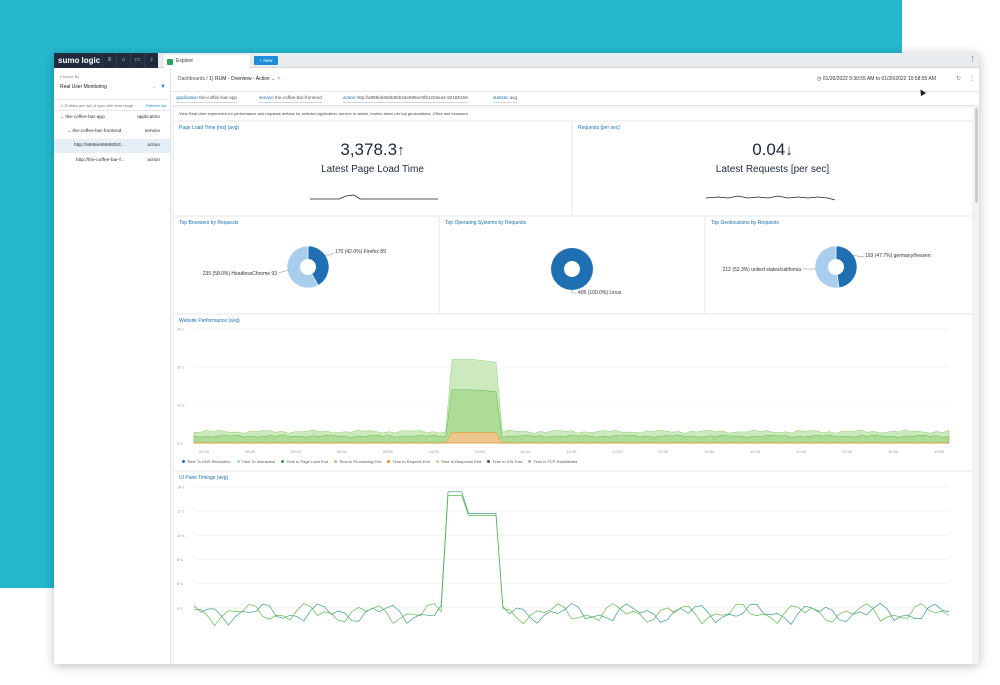 Image resolution: width=1000 pixels, height=685 pixels. I want to click on requests-label: Latest Requests [per sec], so click(772, 169).